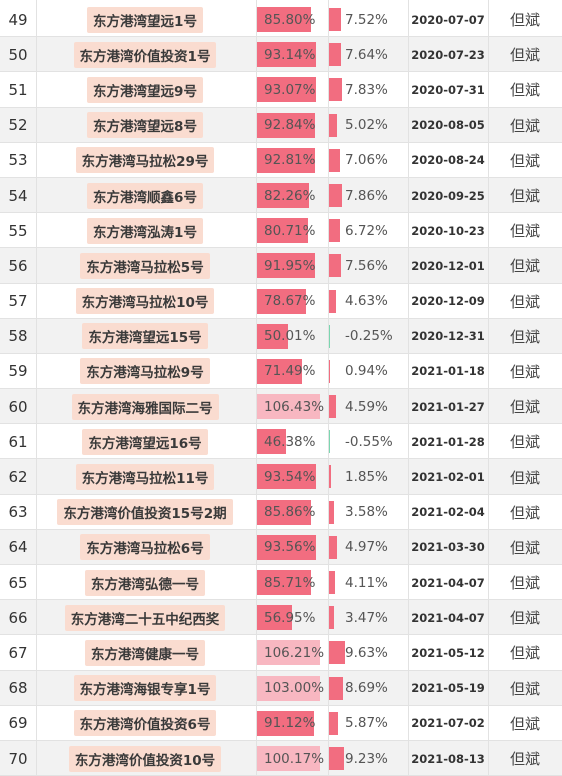  I want to click on row-index: 50, so click(18, 54).